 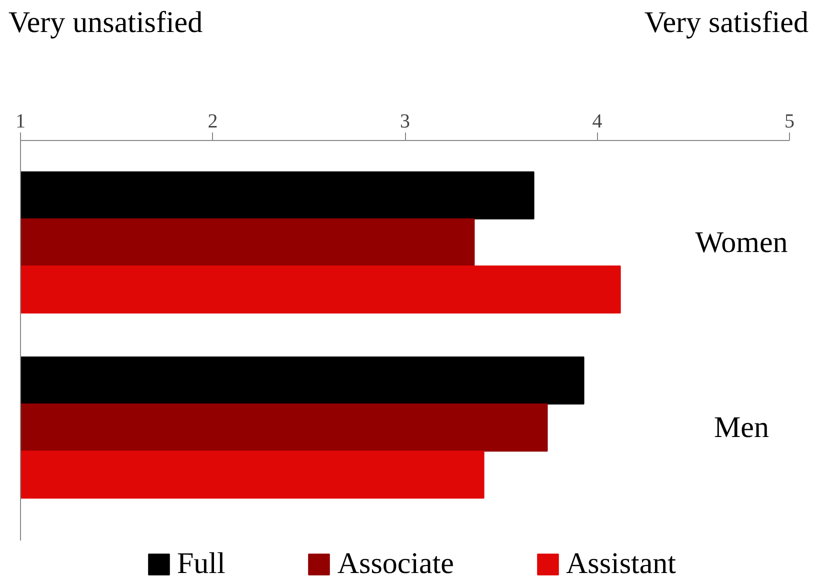 What do you see at coordinates (726, 23) in the screenshot?
I see `text: Very satisfied` at bounding box center [726, 23].